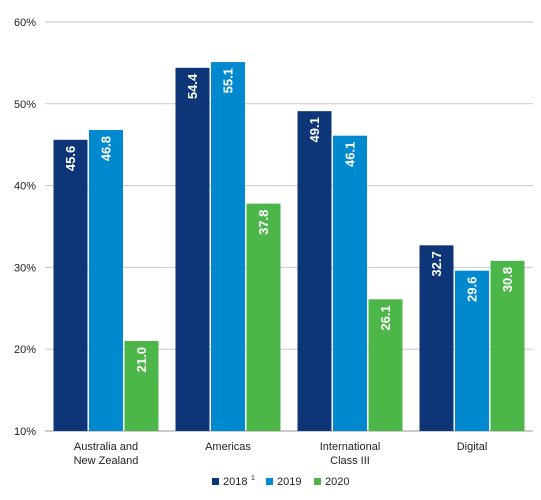  What do you see at coordinates (385, 317) in the screenshot?
I see `bar-value-label: 26.1` at bounding box center [385, 317].